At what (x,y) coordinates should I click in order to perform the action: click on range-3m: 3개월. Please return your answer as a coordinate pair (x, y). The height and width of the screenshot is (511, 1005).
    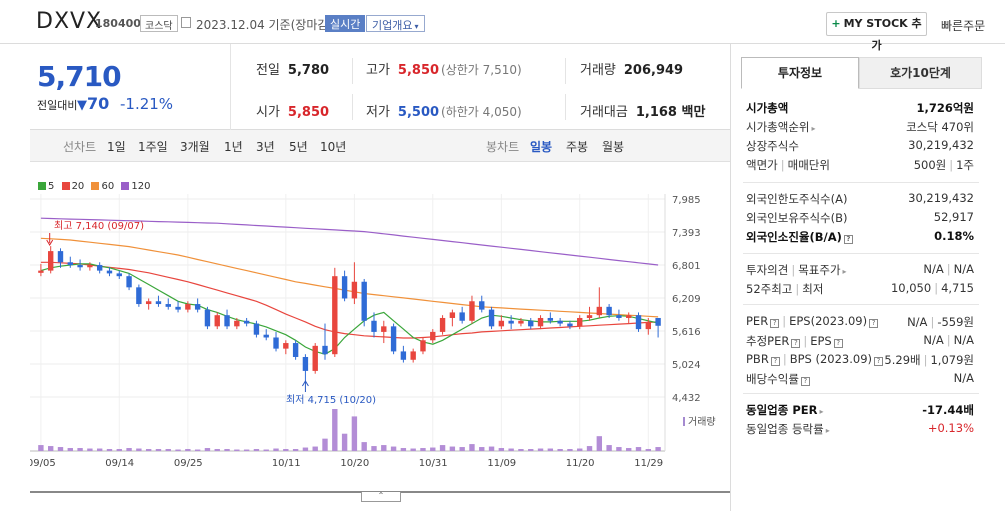
    Looking at the image, I should click on (195, 147).